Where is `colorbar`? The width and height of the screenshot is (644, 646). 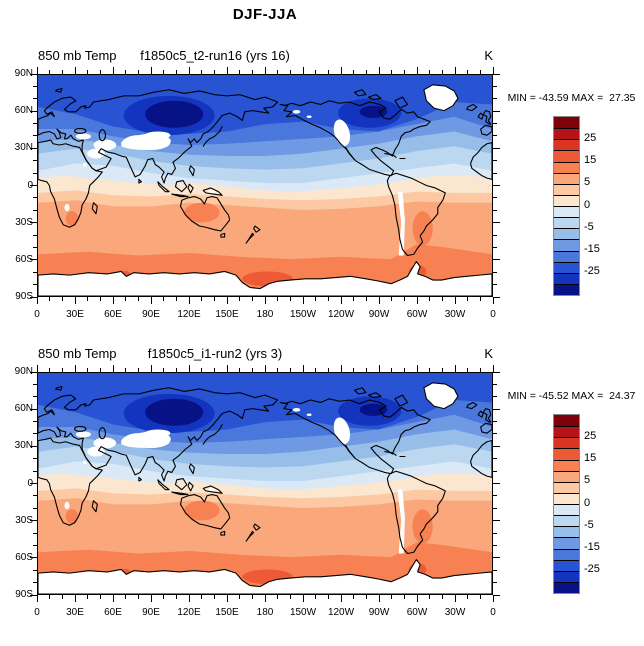 colorbar is located at coordinates (566, 504).